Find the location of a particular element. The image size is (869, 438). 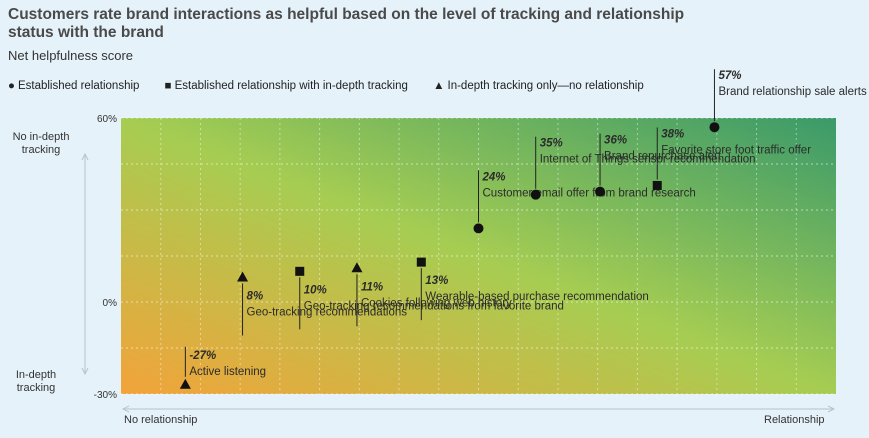

data-point: 36% Brand repurchase alert is located at coordinates (658, 165).